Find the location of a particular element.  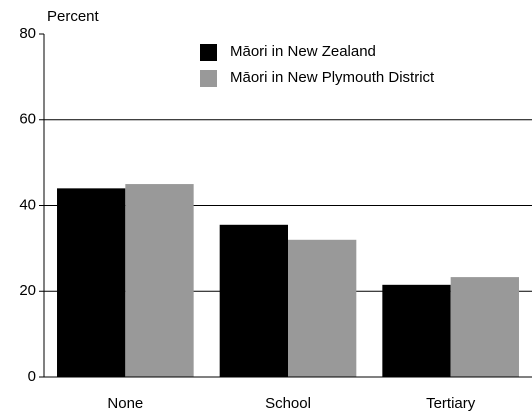

legend-label: Māori in New Plymouth District is located at coordinates (332, 77).